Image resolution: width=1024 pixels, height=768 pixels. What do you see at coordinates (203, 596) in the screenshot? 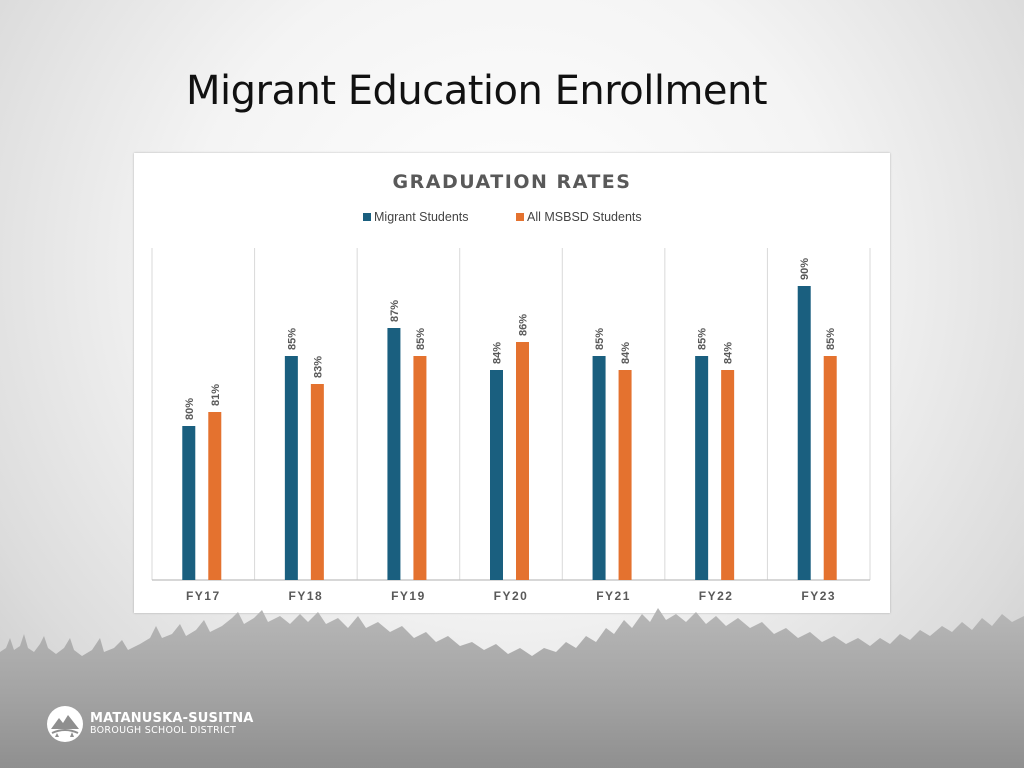
I see `x-tick-label: FY17` at bounding box center [203, 596].